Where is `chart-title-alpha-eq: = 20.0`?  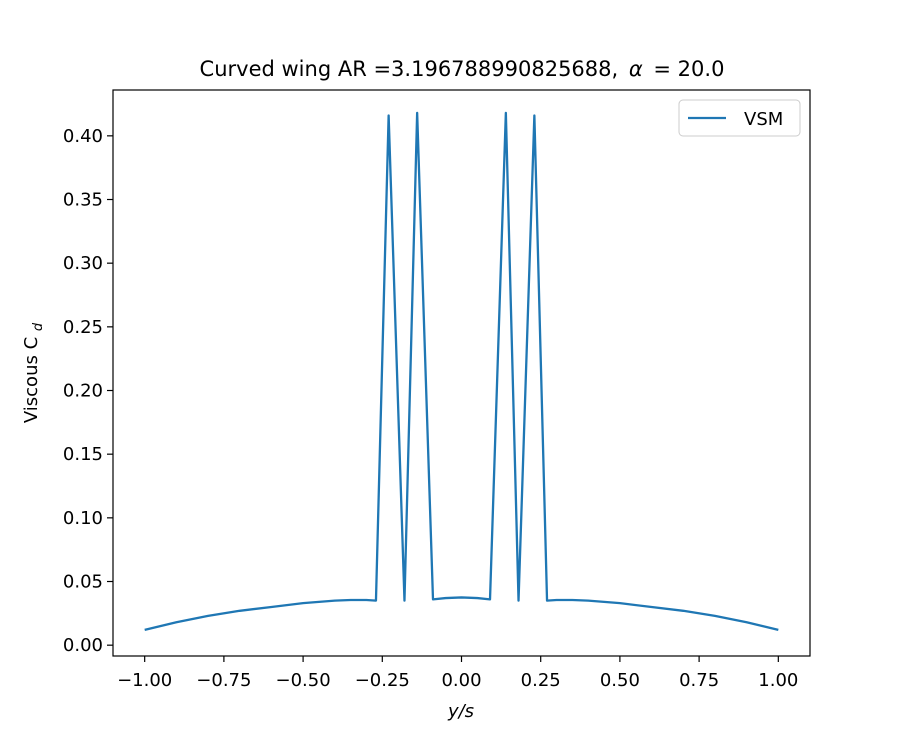 chart-title-alpha-eq: = 20.0 is located at coordinates (688, 69).